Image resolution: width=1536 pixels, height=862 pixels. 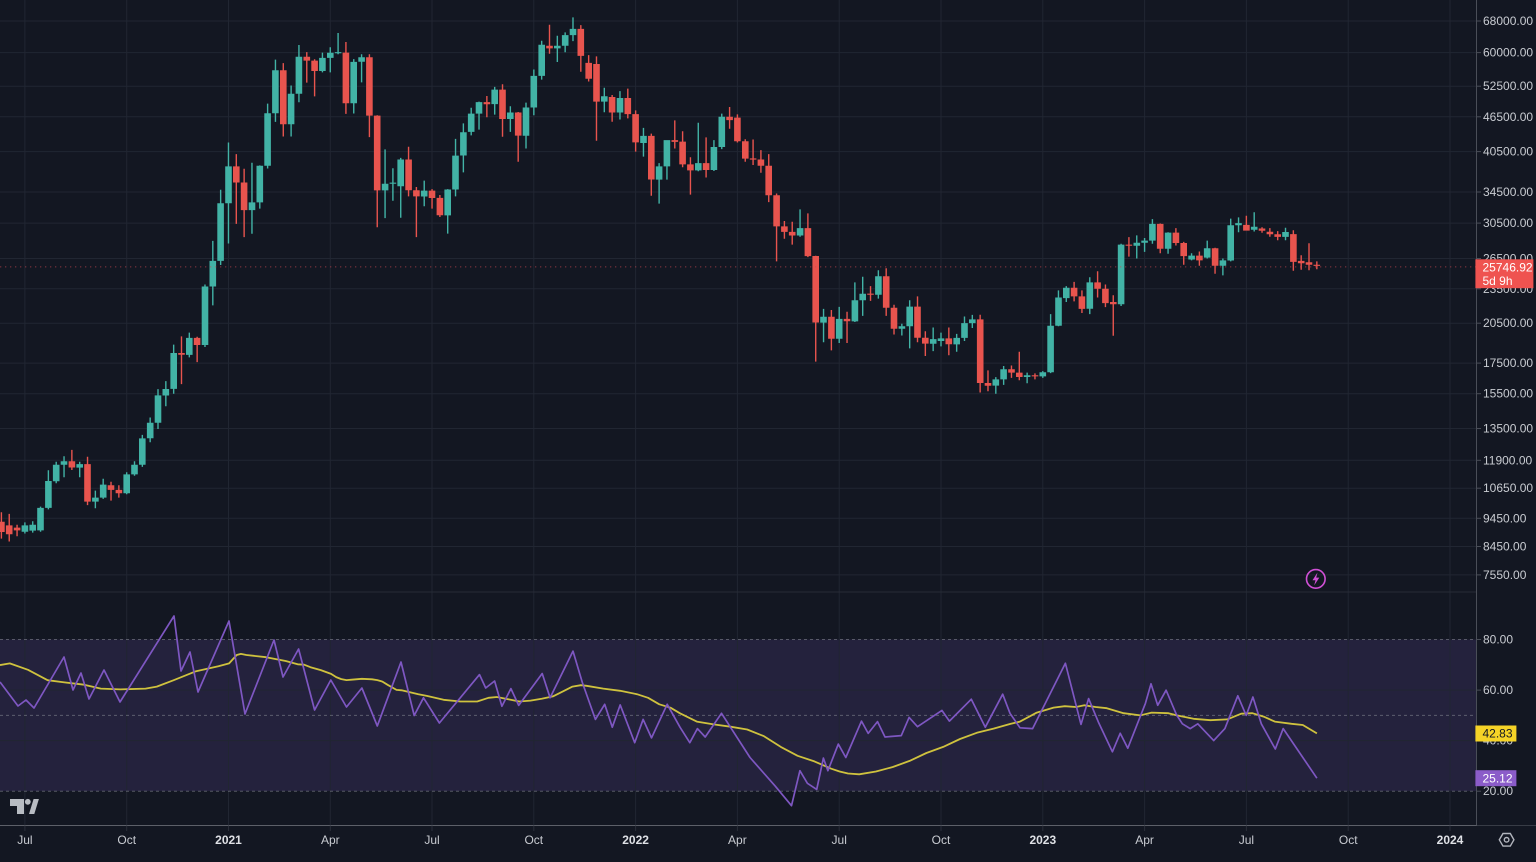 What do you see at coordinates (1498, 281) in the screenshot?
I see `svg-text: 5d 9h` at bounding box center [1498, 281].